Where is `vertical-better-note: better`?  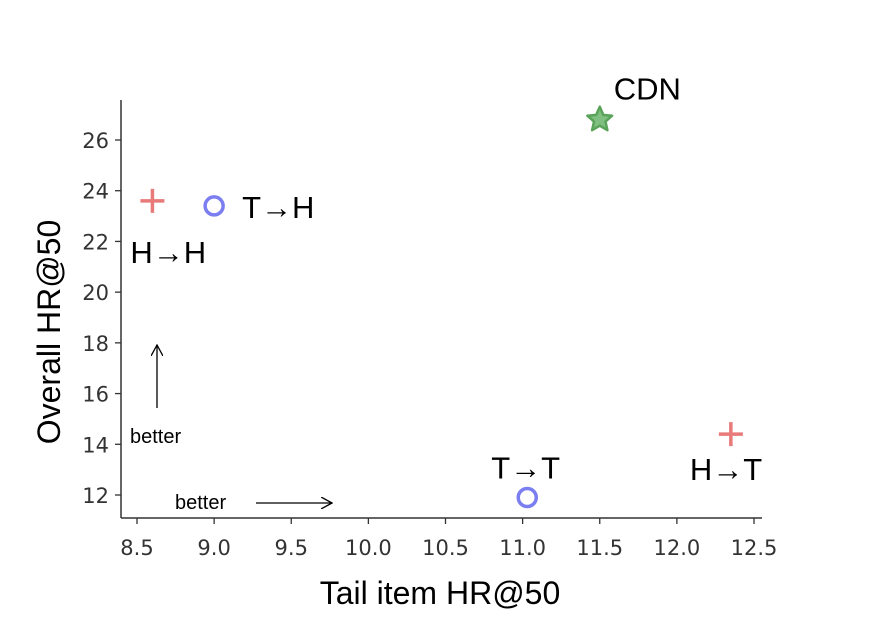 vertical-better-note: better is located at coordinates (155, 437).